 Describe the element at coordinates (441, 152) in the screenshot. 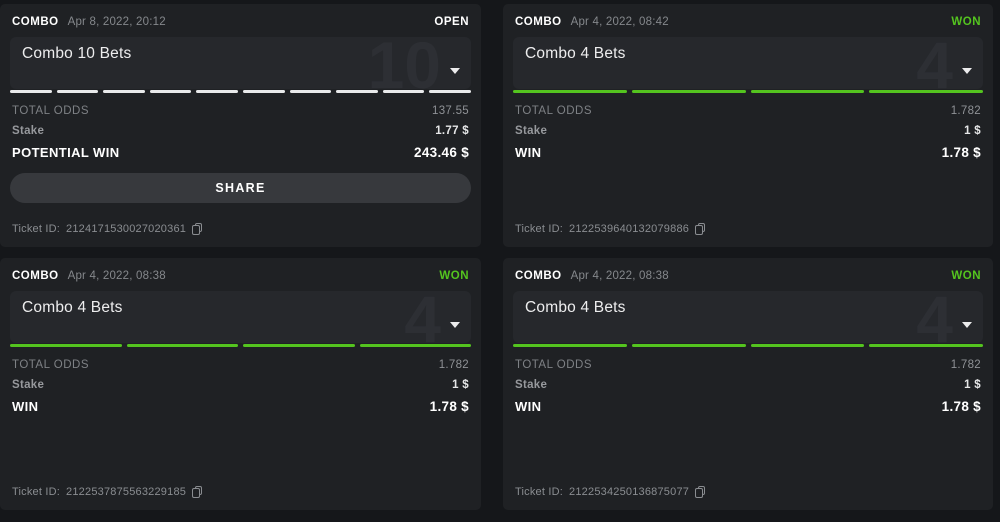

I see `win-value: 243.46 $` at that location.